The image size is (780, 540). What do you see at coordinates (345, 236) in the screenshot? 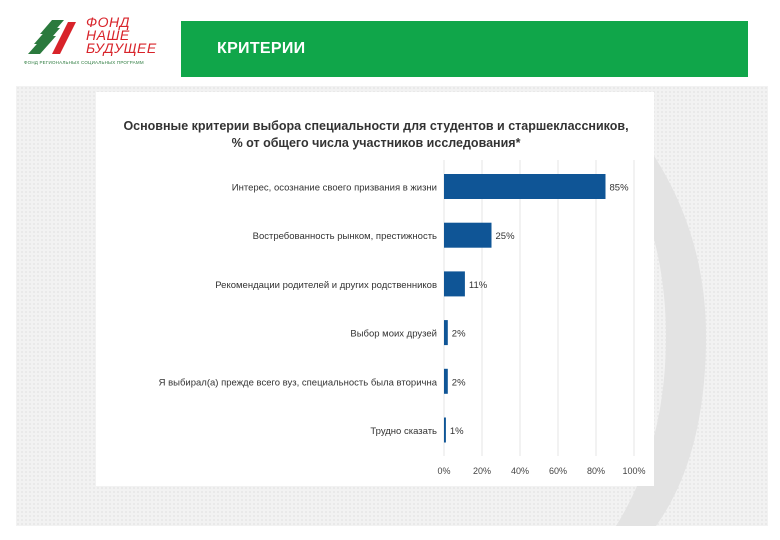
I see `category-label: Востребованность рынком, престижность` at bounding box center [345, 236].